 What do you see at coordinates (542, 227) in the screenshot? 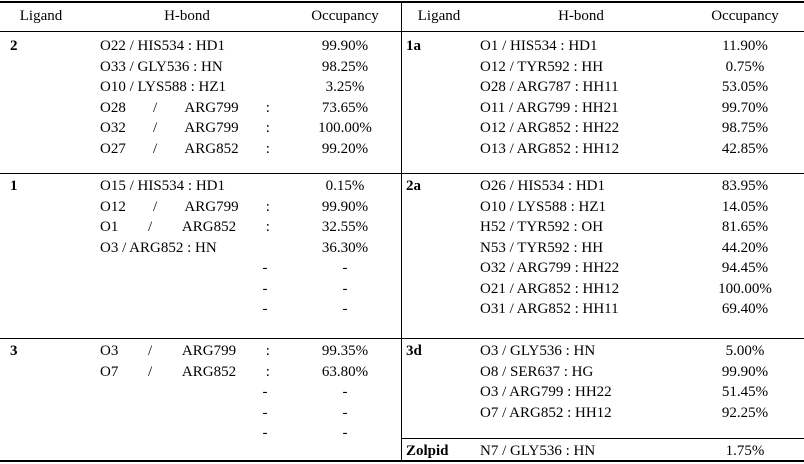
I see `right-hbond-cell: H52 / TYR592 : OH` at bounding box center [542, 227].